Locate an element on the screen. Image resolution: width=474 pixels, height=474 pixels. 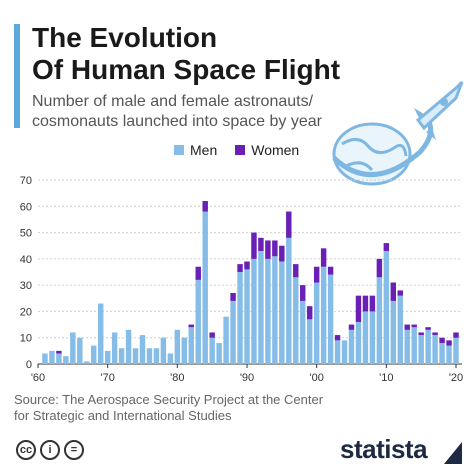
legend-item-women: Women is located at coordinates (267, 150).